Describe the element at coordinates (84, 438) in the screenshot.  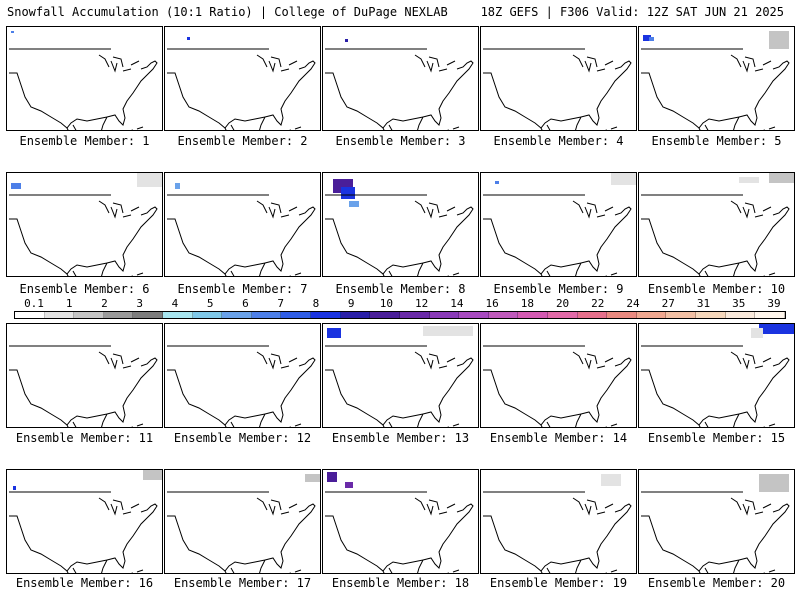
I see `member-caption: Ensemble Member: 11` at that location.